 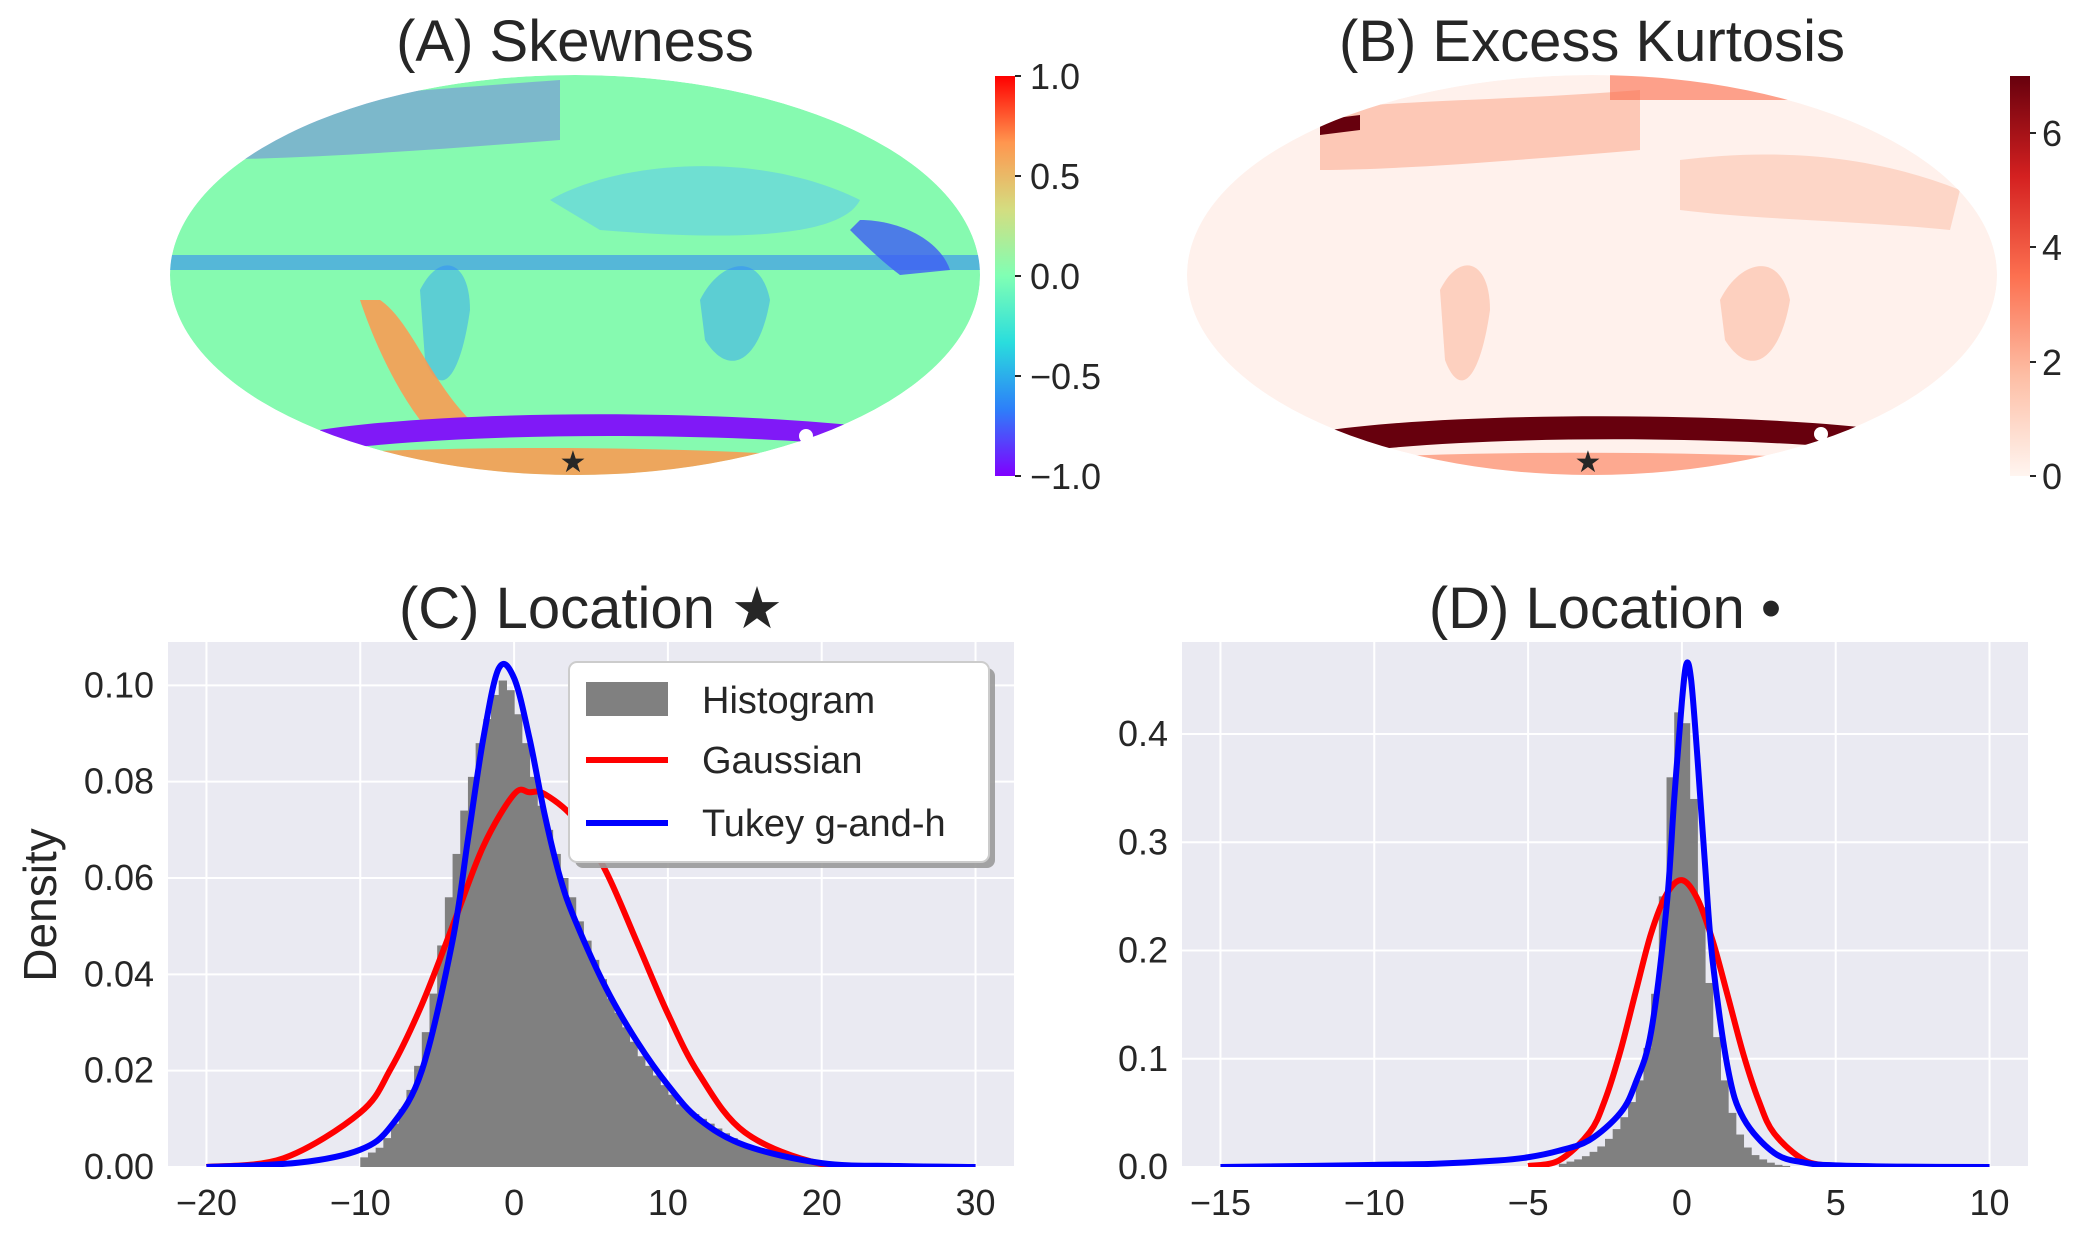 What do you see at coordinates (2052, 247) in the screenshot?
I see `kurtosis-colorbar-tick-label: 4` at bounding box center [2052, 247].